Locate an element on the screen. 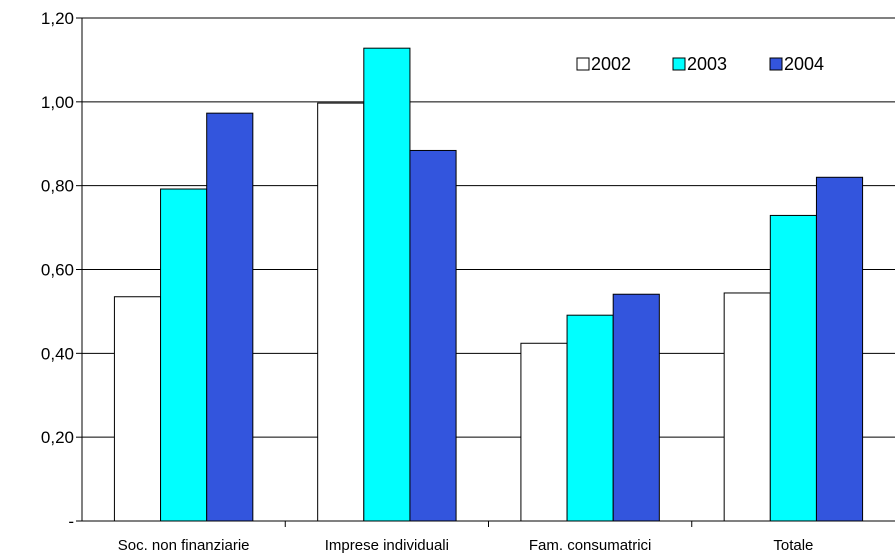 Image resolution: width=895 pixels, height=560 pixels. x-tick-label: Imprese individuali is located at coordinates (387, 545).